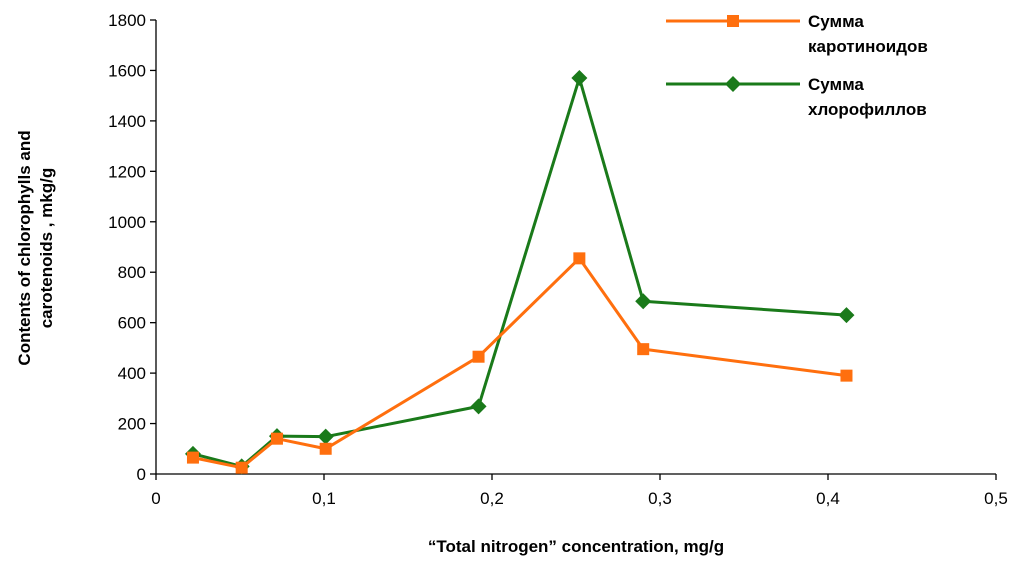 The image size is (1018, 563). What do you see at coordinates (576, 546) in the screenshot?
I see `x-axis-title: “Total nitrogen” concentration, mg/g` at bounding box center [576, 546].